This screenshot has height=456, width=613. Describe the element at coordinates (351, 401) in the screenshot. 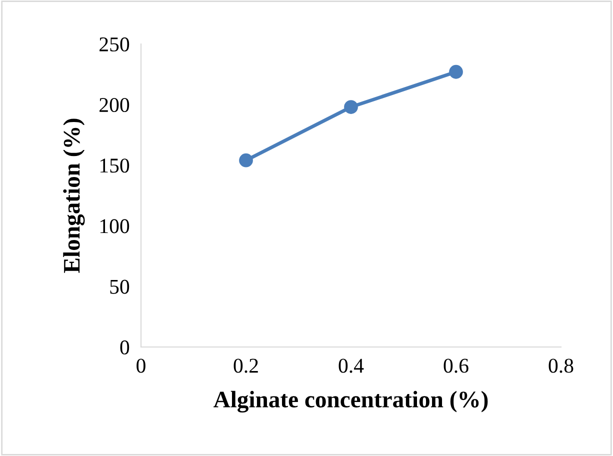

I see `x-axis-title: Alginate concentration (%)` at that location.